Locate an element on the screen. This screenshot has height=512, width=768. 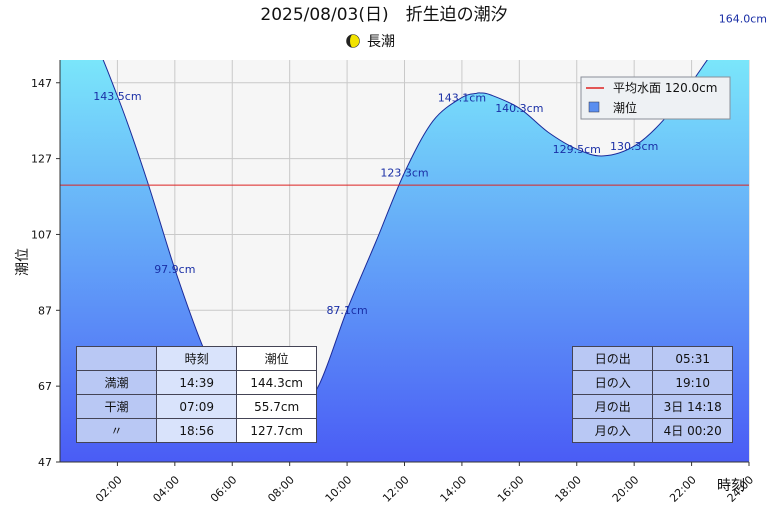
table-row: 満潮 14:39 144.3cm is located at coordinates (196, 382).